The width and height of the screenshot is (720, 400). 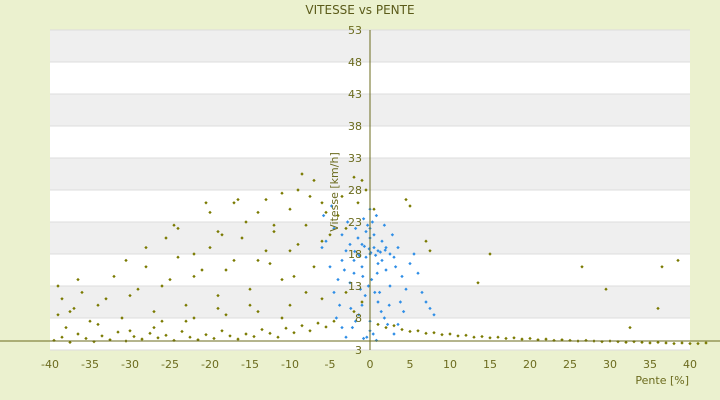 I want to click on y-tick-label: 3, so click(x=358, y=350).